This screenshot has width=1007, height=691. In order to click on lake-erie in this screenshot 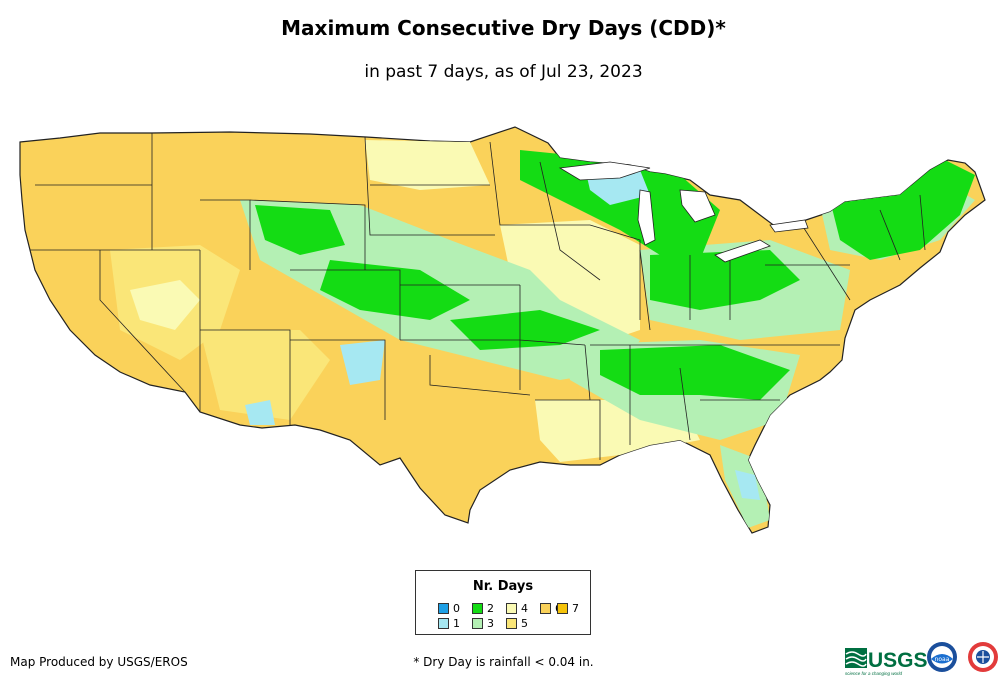, I will do `click(742, 251)`.